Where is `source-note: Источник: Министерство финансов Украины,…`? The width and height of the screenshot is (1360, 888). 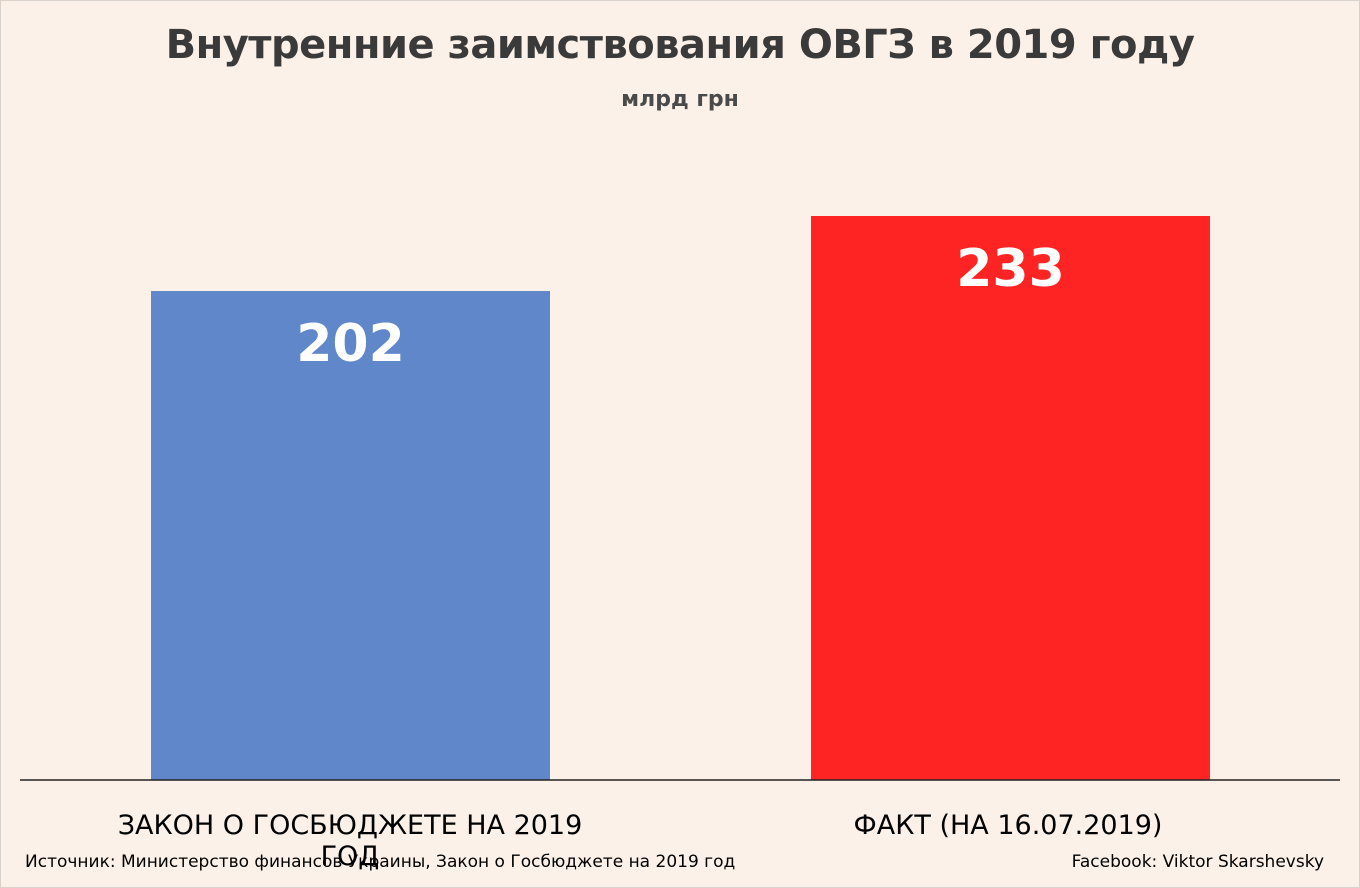 source-note: Источник: Министерство финансов Украины,… is located at coordinates (380, 862).